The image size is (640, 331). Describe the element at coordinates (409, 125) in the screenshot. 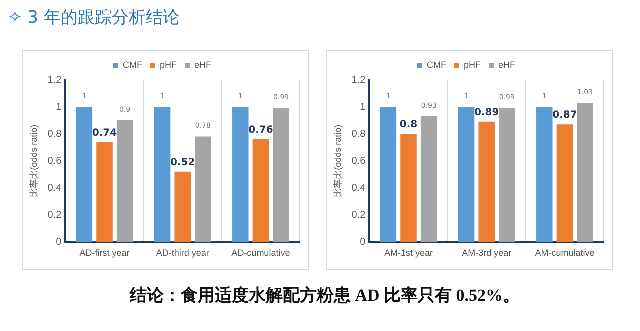

I see `data-label: 0.8` at that location.